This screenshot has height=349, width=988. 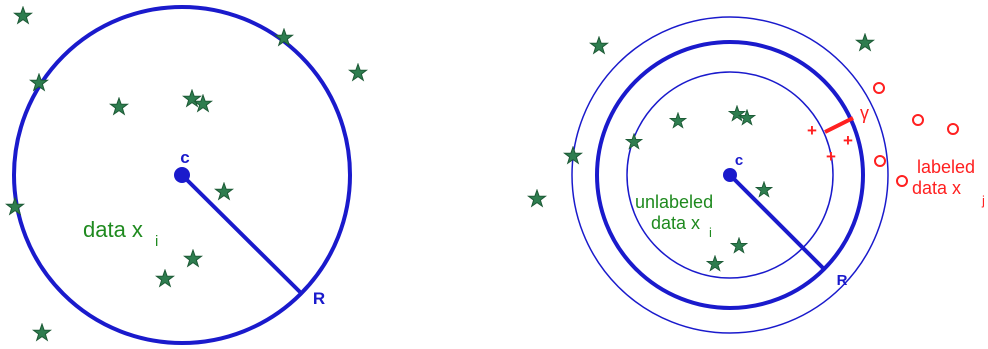 What do you see at coordinates (839, 125) in the screenshot?
I see `margin-segment` at bounding box center [839, 125].